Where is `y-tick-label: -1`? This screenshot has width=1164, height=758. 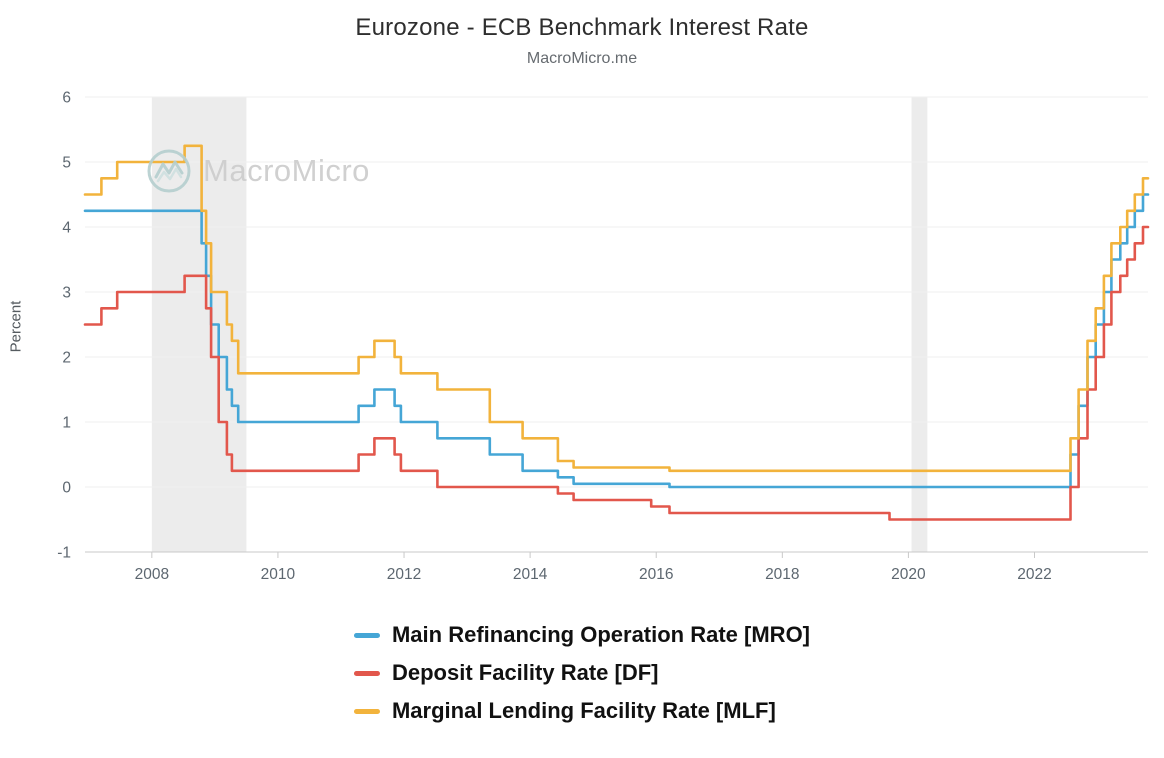
y-tick-label: -1 is located at coordinates (64, 553).